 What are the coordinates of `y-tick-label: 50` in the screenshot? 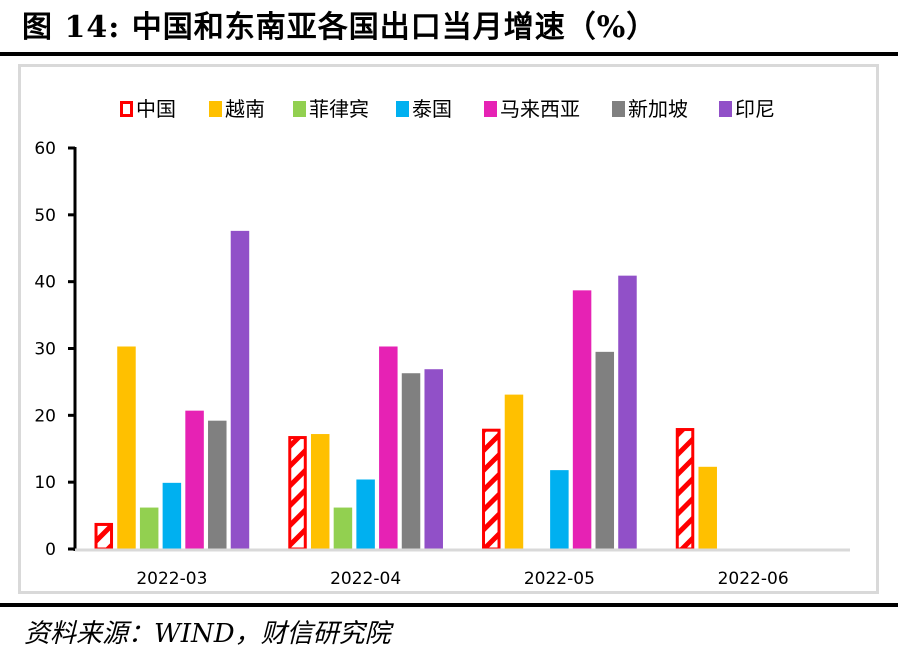 It's located at (45, 216).